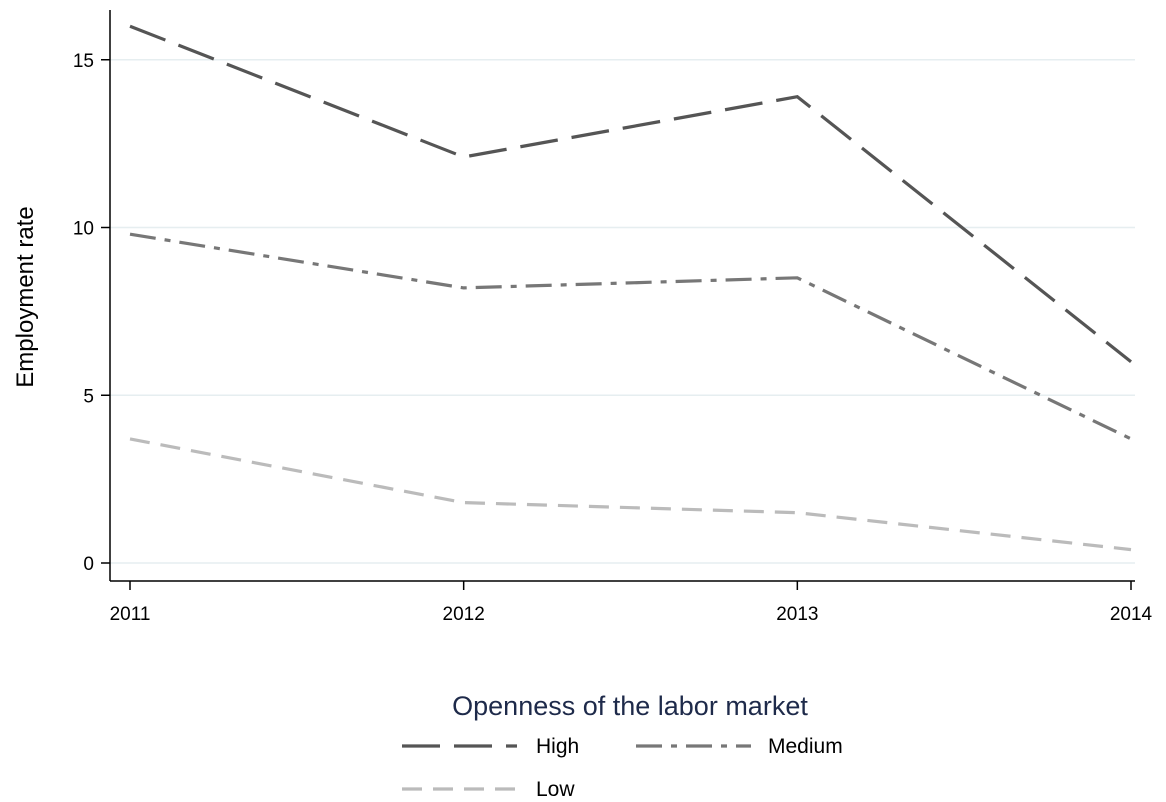  Describe the element at coordinates (631, 603) in the screenshot. I see `x-ticks: 2011 2012 2013 2014` at that location.